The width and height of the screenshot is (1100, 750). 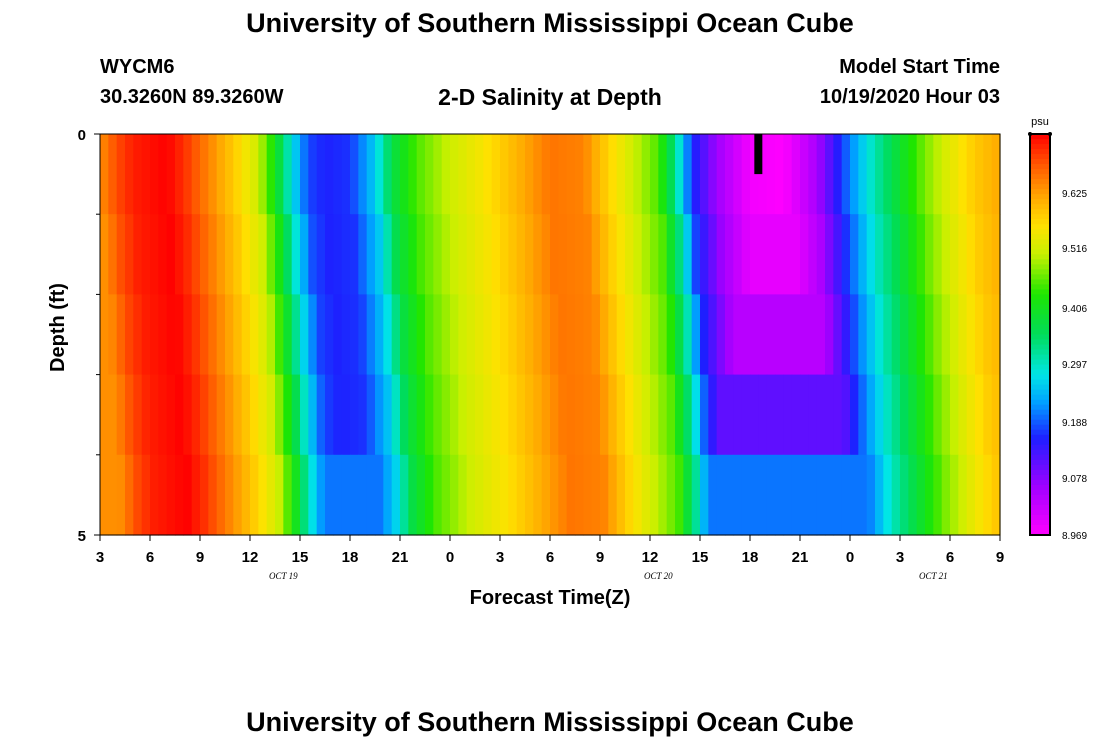 I want to click on surface-marker, so click(x=758, y=154).